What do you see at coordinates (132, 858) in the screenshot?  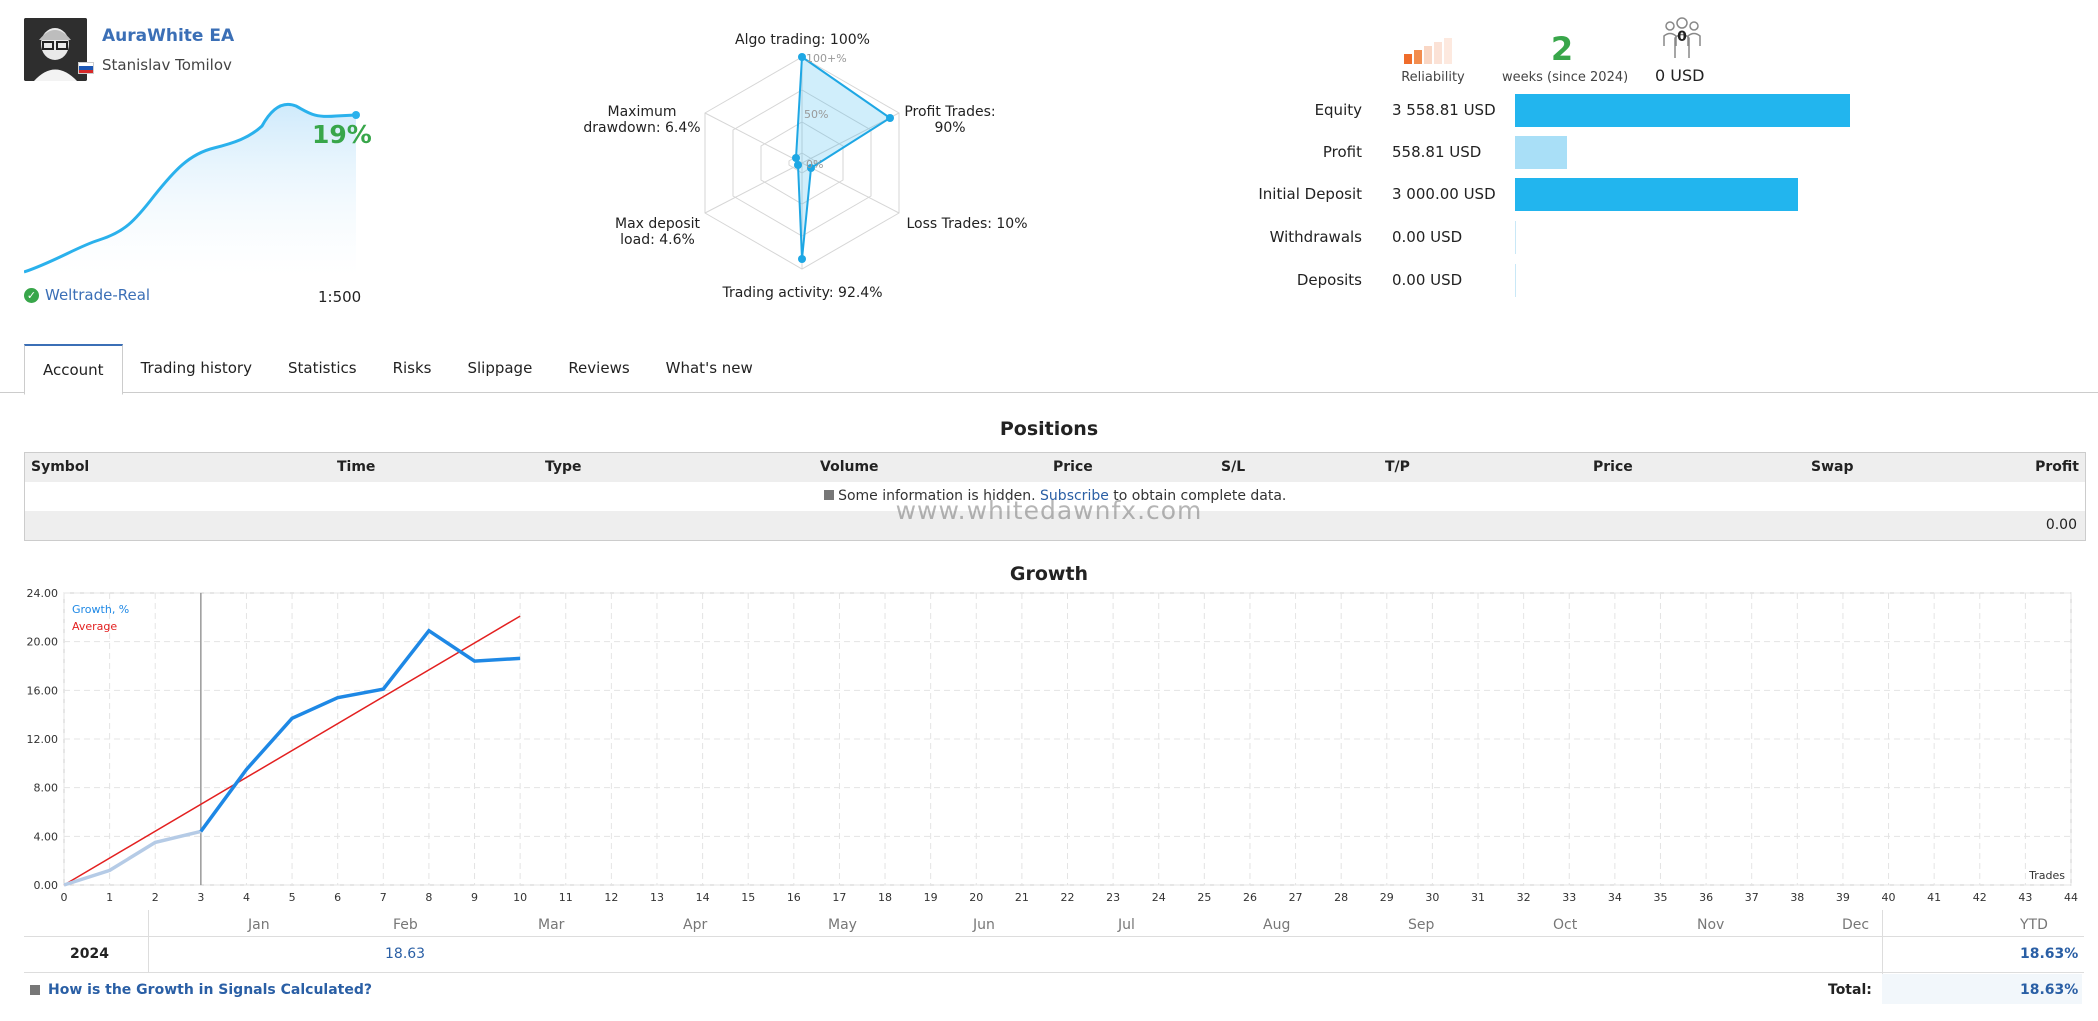 I see `growth-line-history` at bounding box center [132, 858].